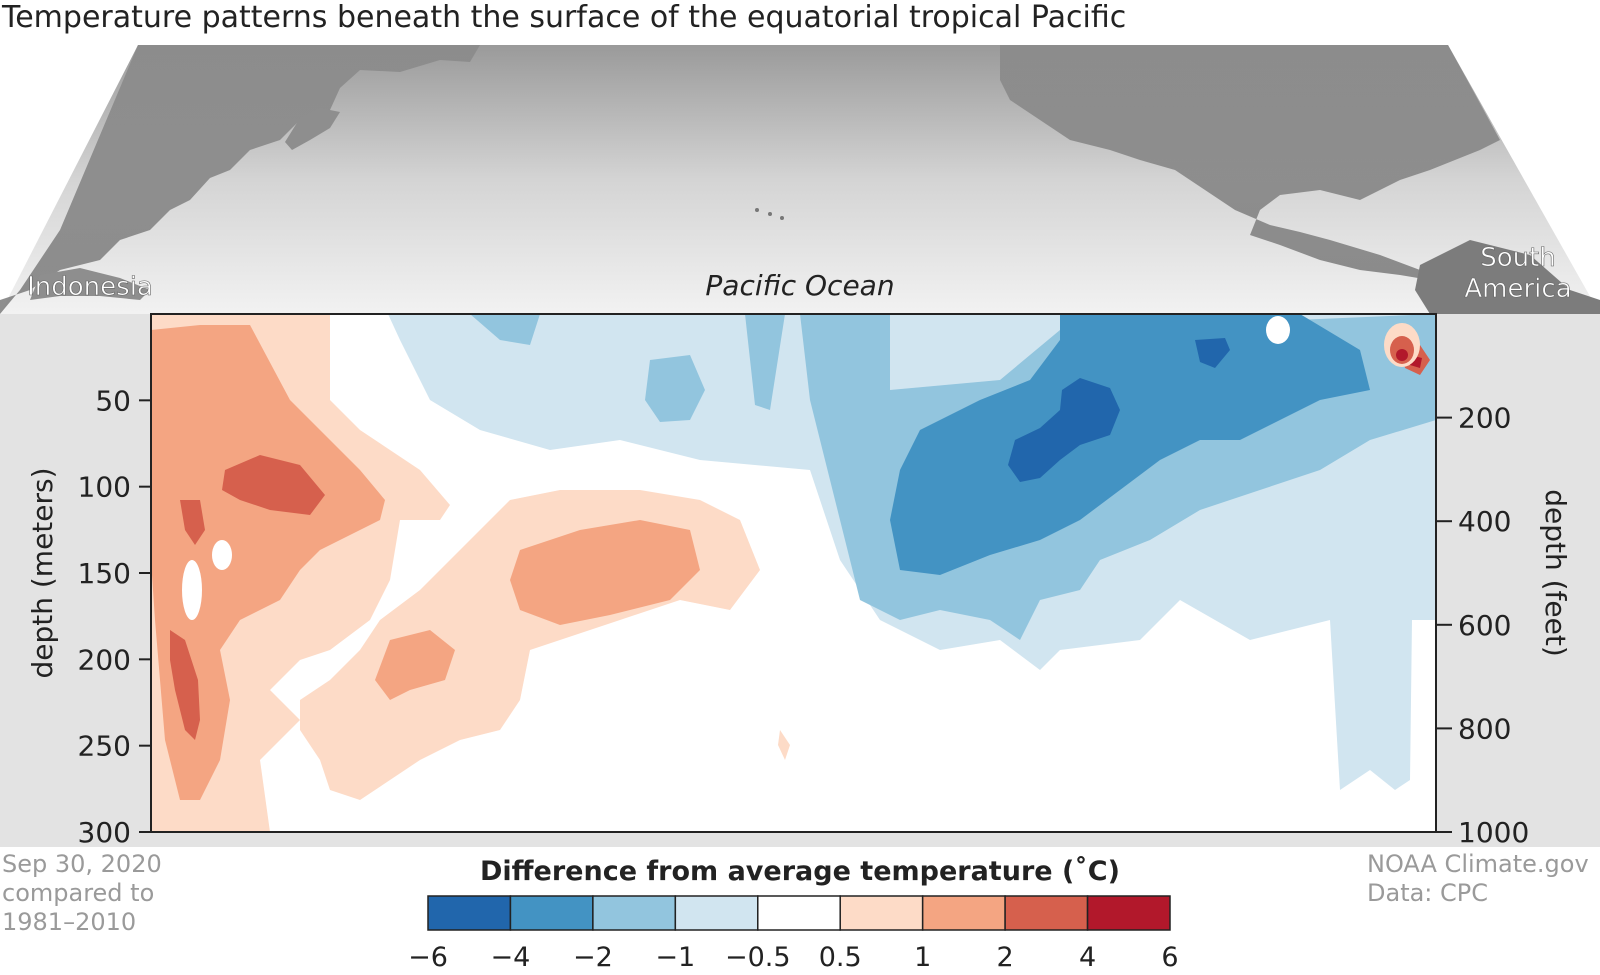 Image resolution: width=1600 pixels, height=975 pixels. I want to click on right-tick-label: 200, so click(1484, 418).